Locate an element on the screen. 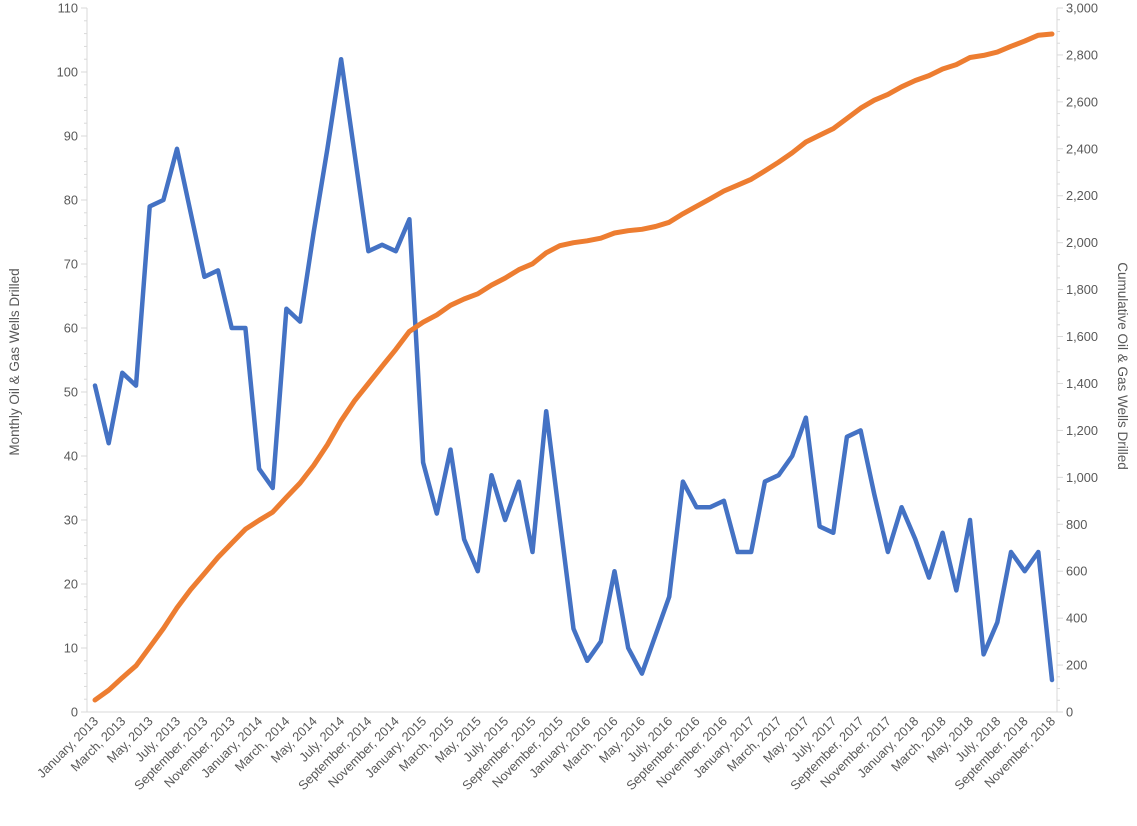 The height and width of the screenshot is (826, 1137). right-axis-tick-label: 1,800 is located at coordinates (1082, 289).